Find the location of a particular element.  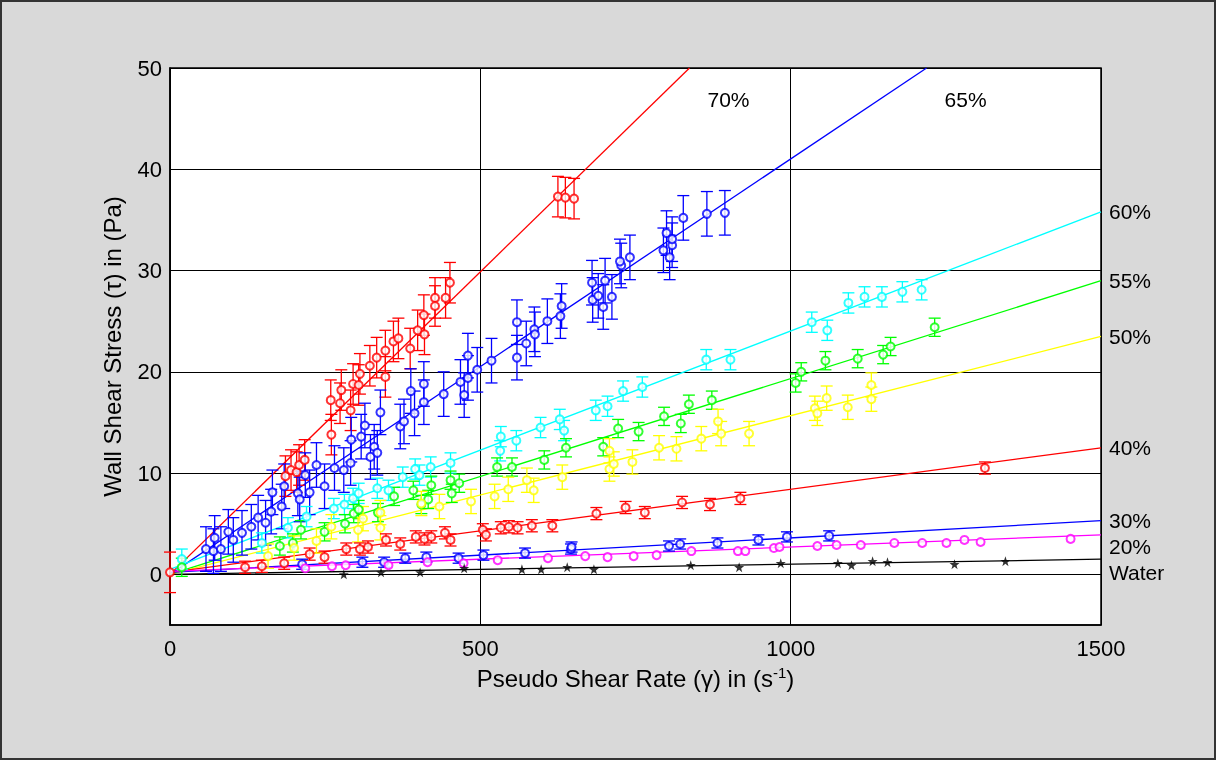

y-axis-title: Wall Shear Stress (τ) in (Pa) is located at coordinates (112, 346).